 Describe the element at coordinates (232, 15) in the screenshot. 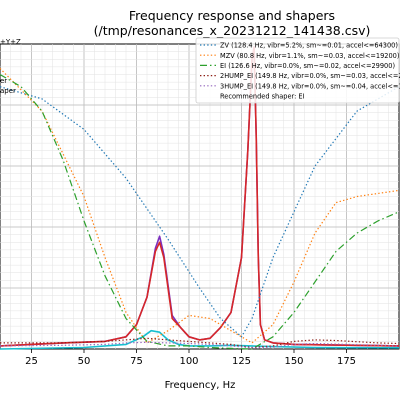

I see `chart-title: Frequency response and shapers` at that location.